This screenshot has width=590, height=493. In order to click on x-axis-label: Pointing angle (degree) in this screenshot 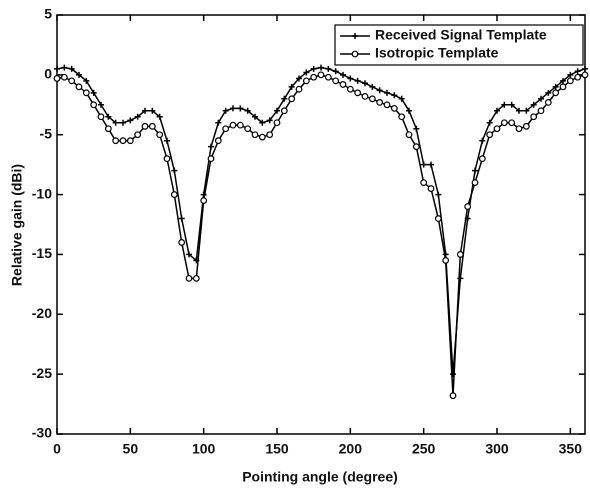, I will do `click(320, 477)`.